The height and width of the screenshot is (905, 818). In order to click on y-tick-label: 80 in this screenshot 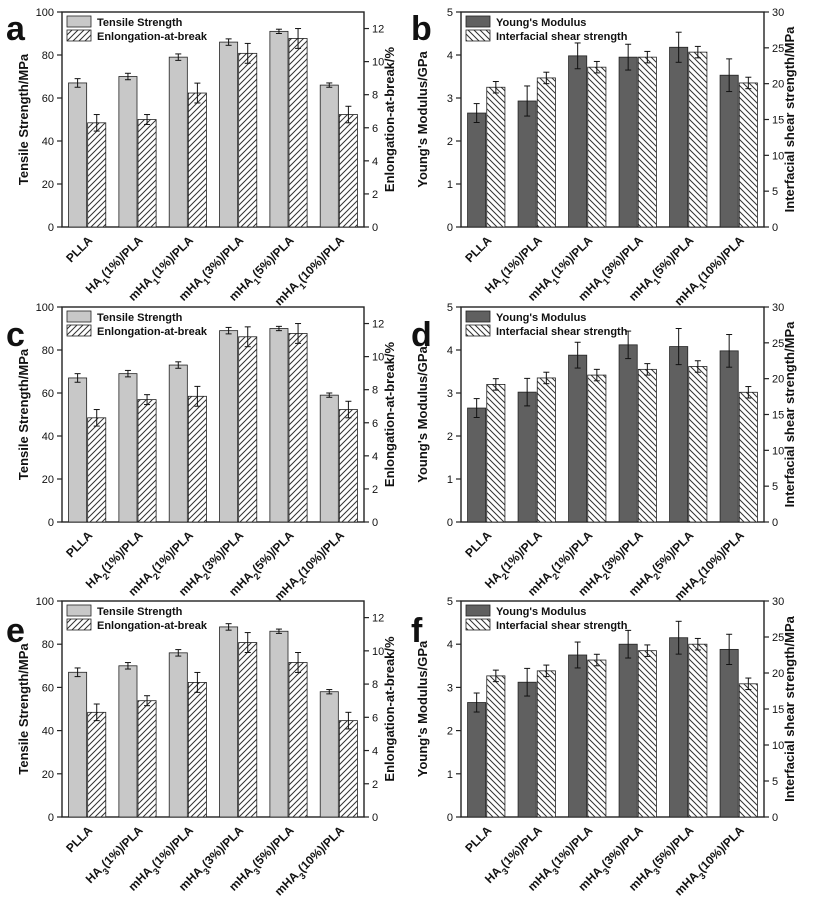, I will do `click(48, 351)`.